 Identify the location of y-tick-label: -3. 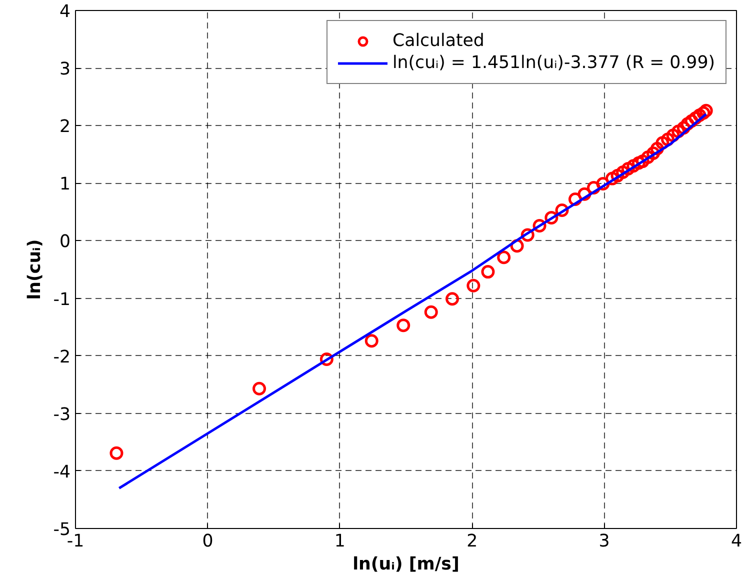
(62, 414).